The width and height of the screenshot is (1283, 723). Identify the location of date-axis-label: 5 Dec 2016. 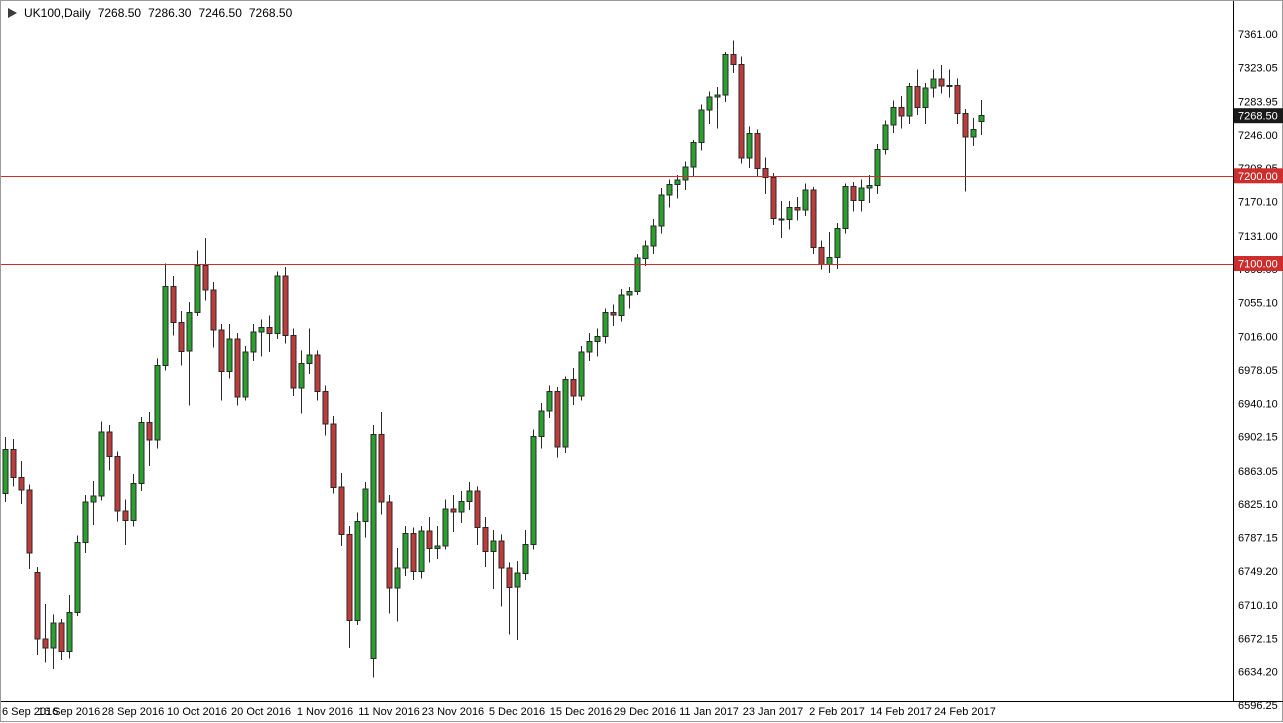
(517, 712).